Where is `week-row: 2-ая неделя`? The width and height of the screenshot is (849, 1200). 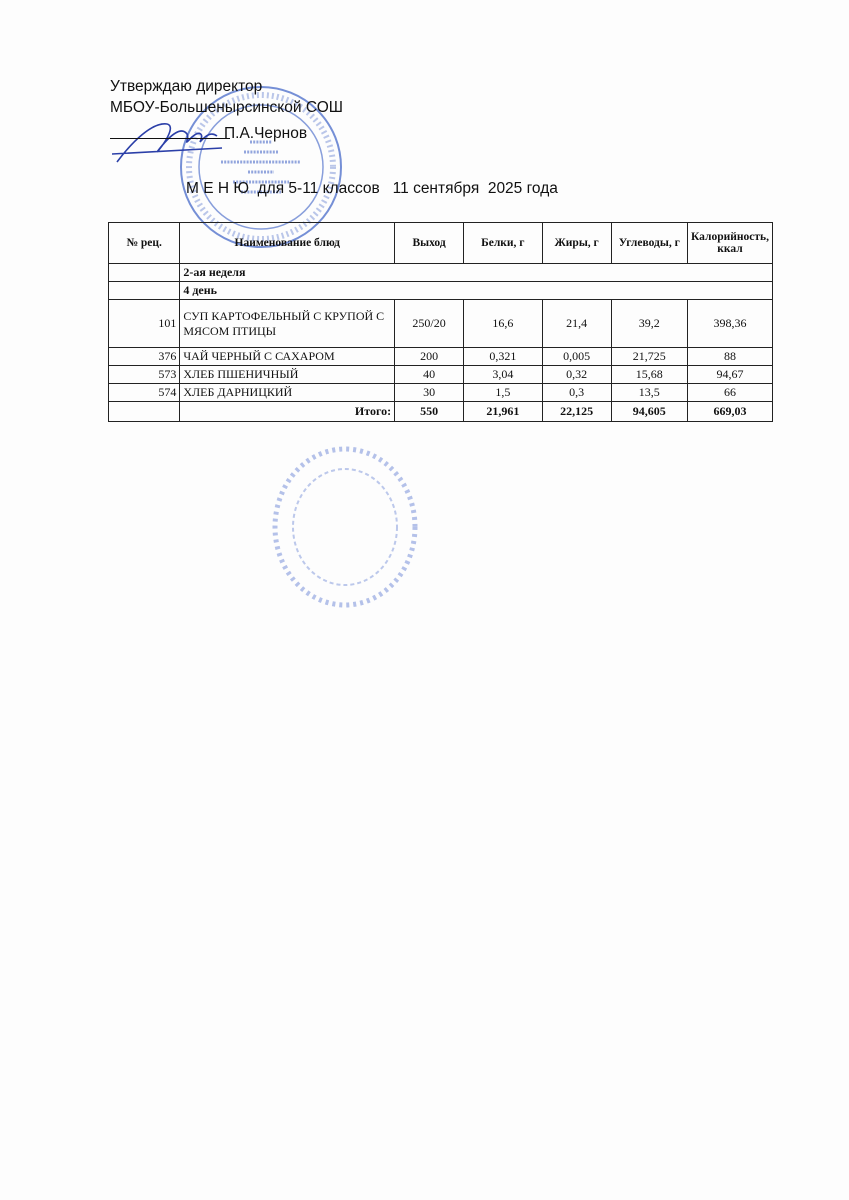
week-row: 2-ая неделя is located at coordinates (440, 272).